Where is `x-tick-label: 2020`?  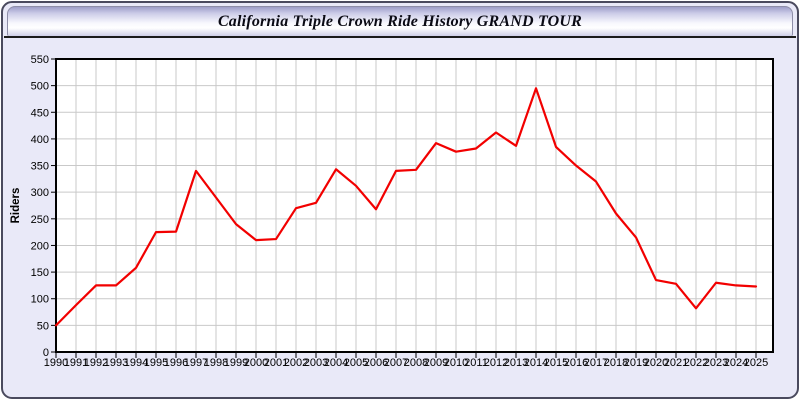 x-tick-label: 2020 is located at coordinates (656, 363).